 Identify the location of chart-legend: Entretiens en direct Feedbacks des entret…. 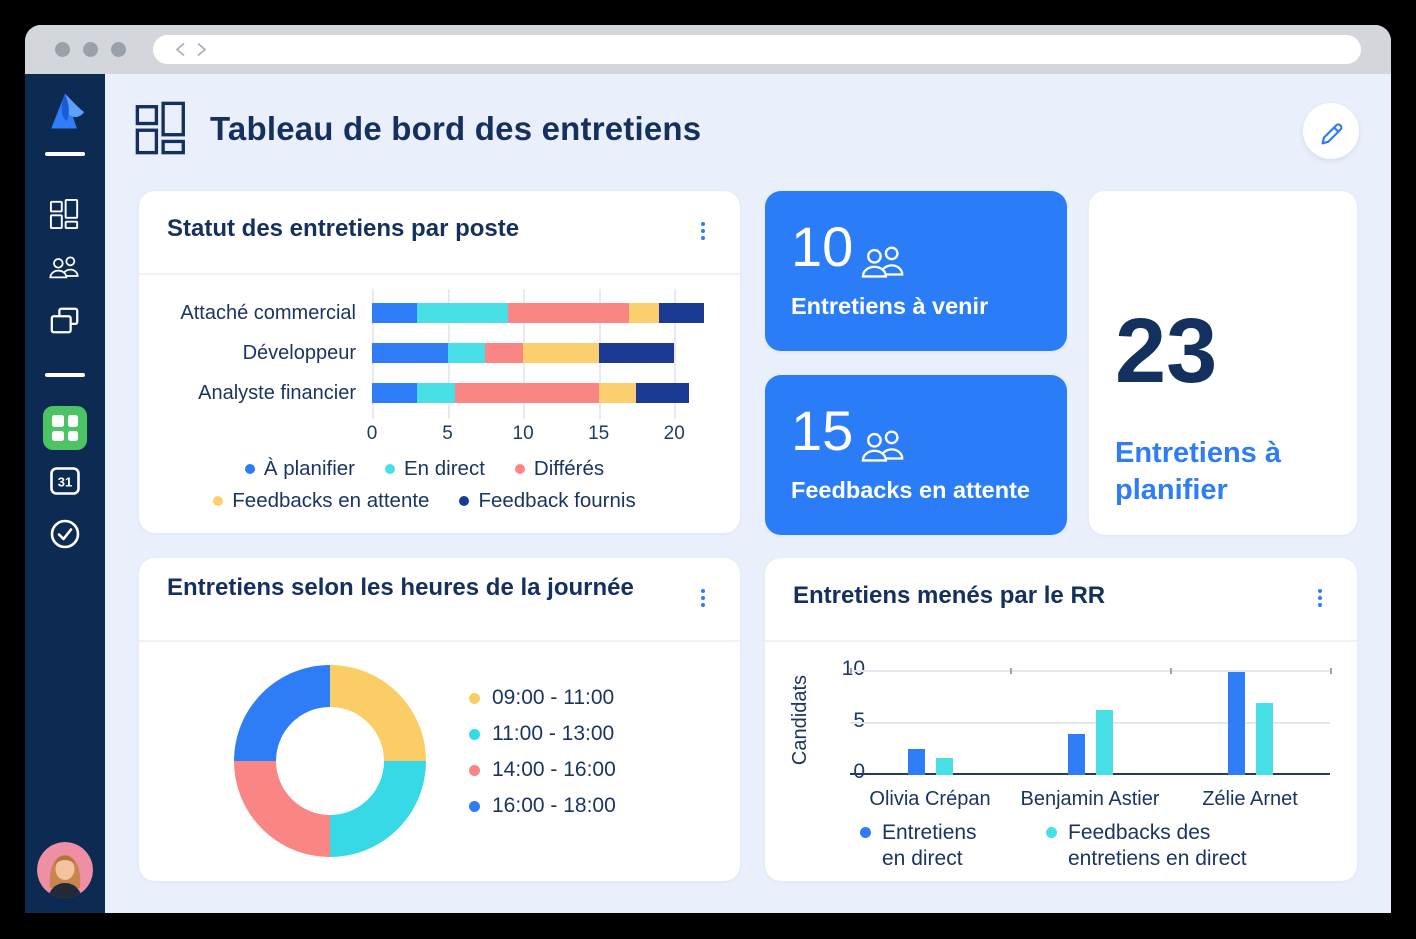
(1076, 846).